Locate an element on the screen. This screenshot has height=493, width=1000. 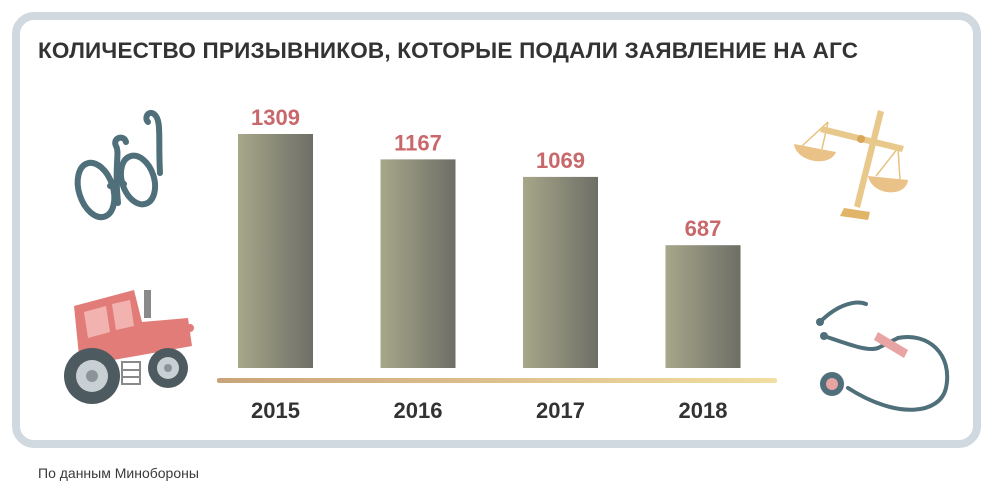
stethoscope-icon is located at coordinates (883, 356).